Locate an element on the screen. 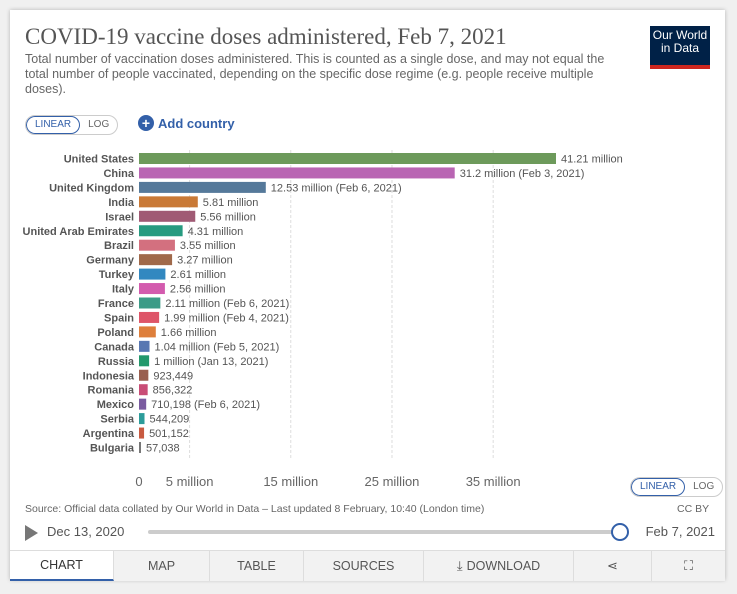 Image resolution: width=737 pixels, height=594 pixels. bar-row: Turkey 2.61 million is located at coordinates (162, 275).